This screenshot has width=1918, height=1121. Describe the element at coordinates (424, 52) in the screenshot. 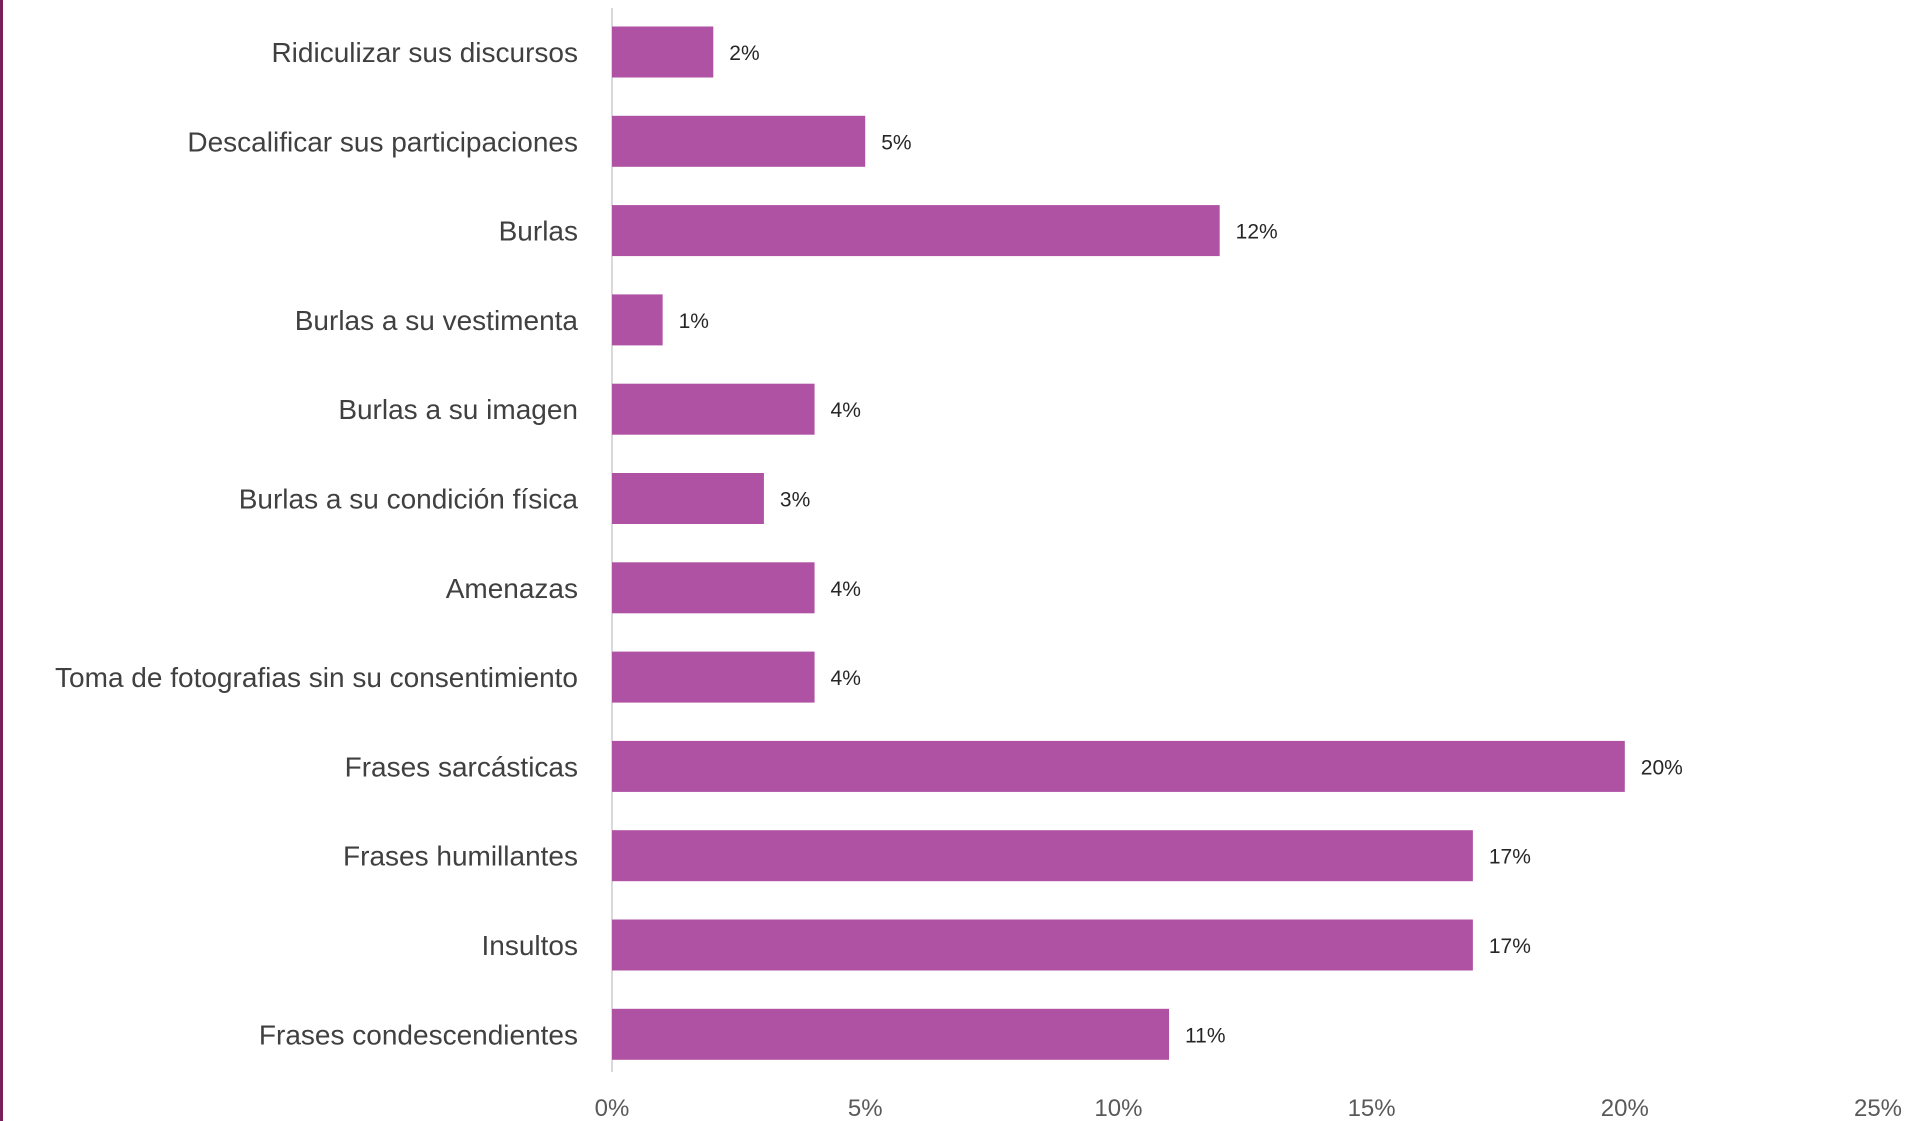

I see `category-label: Ridiculizar sus discursos` at that location.